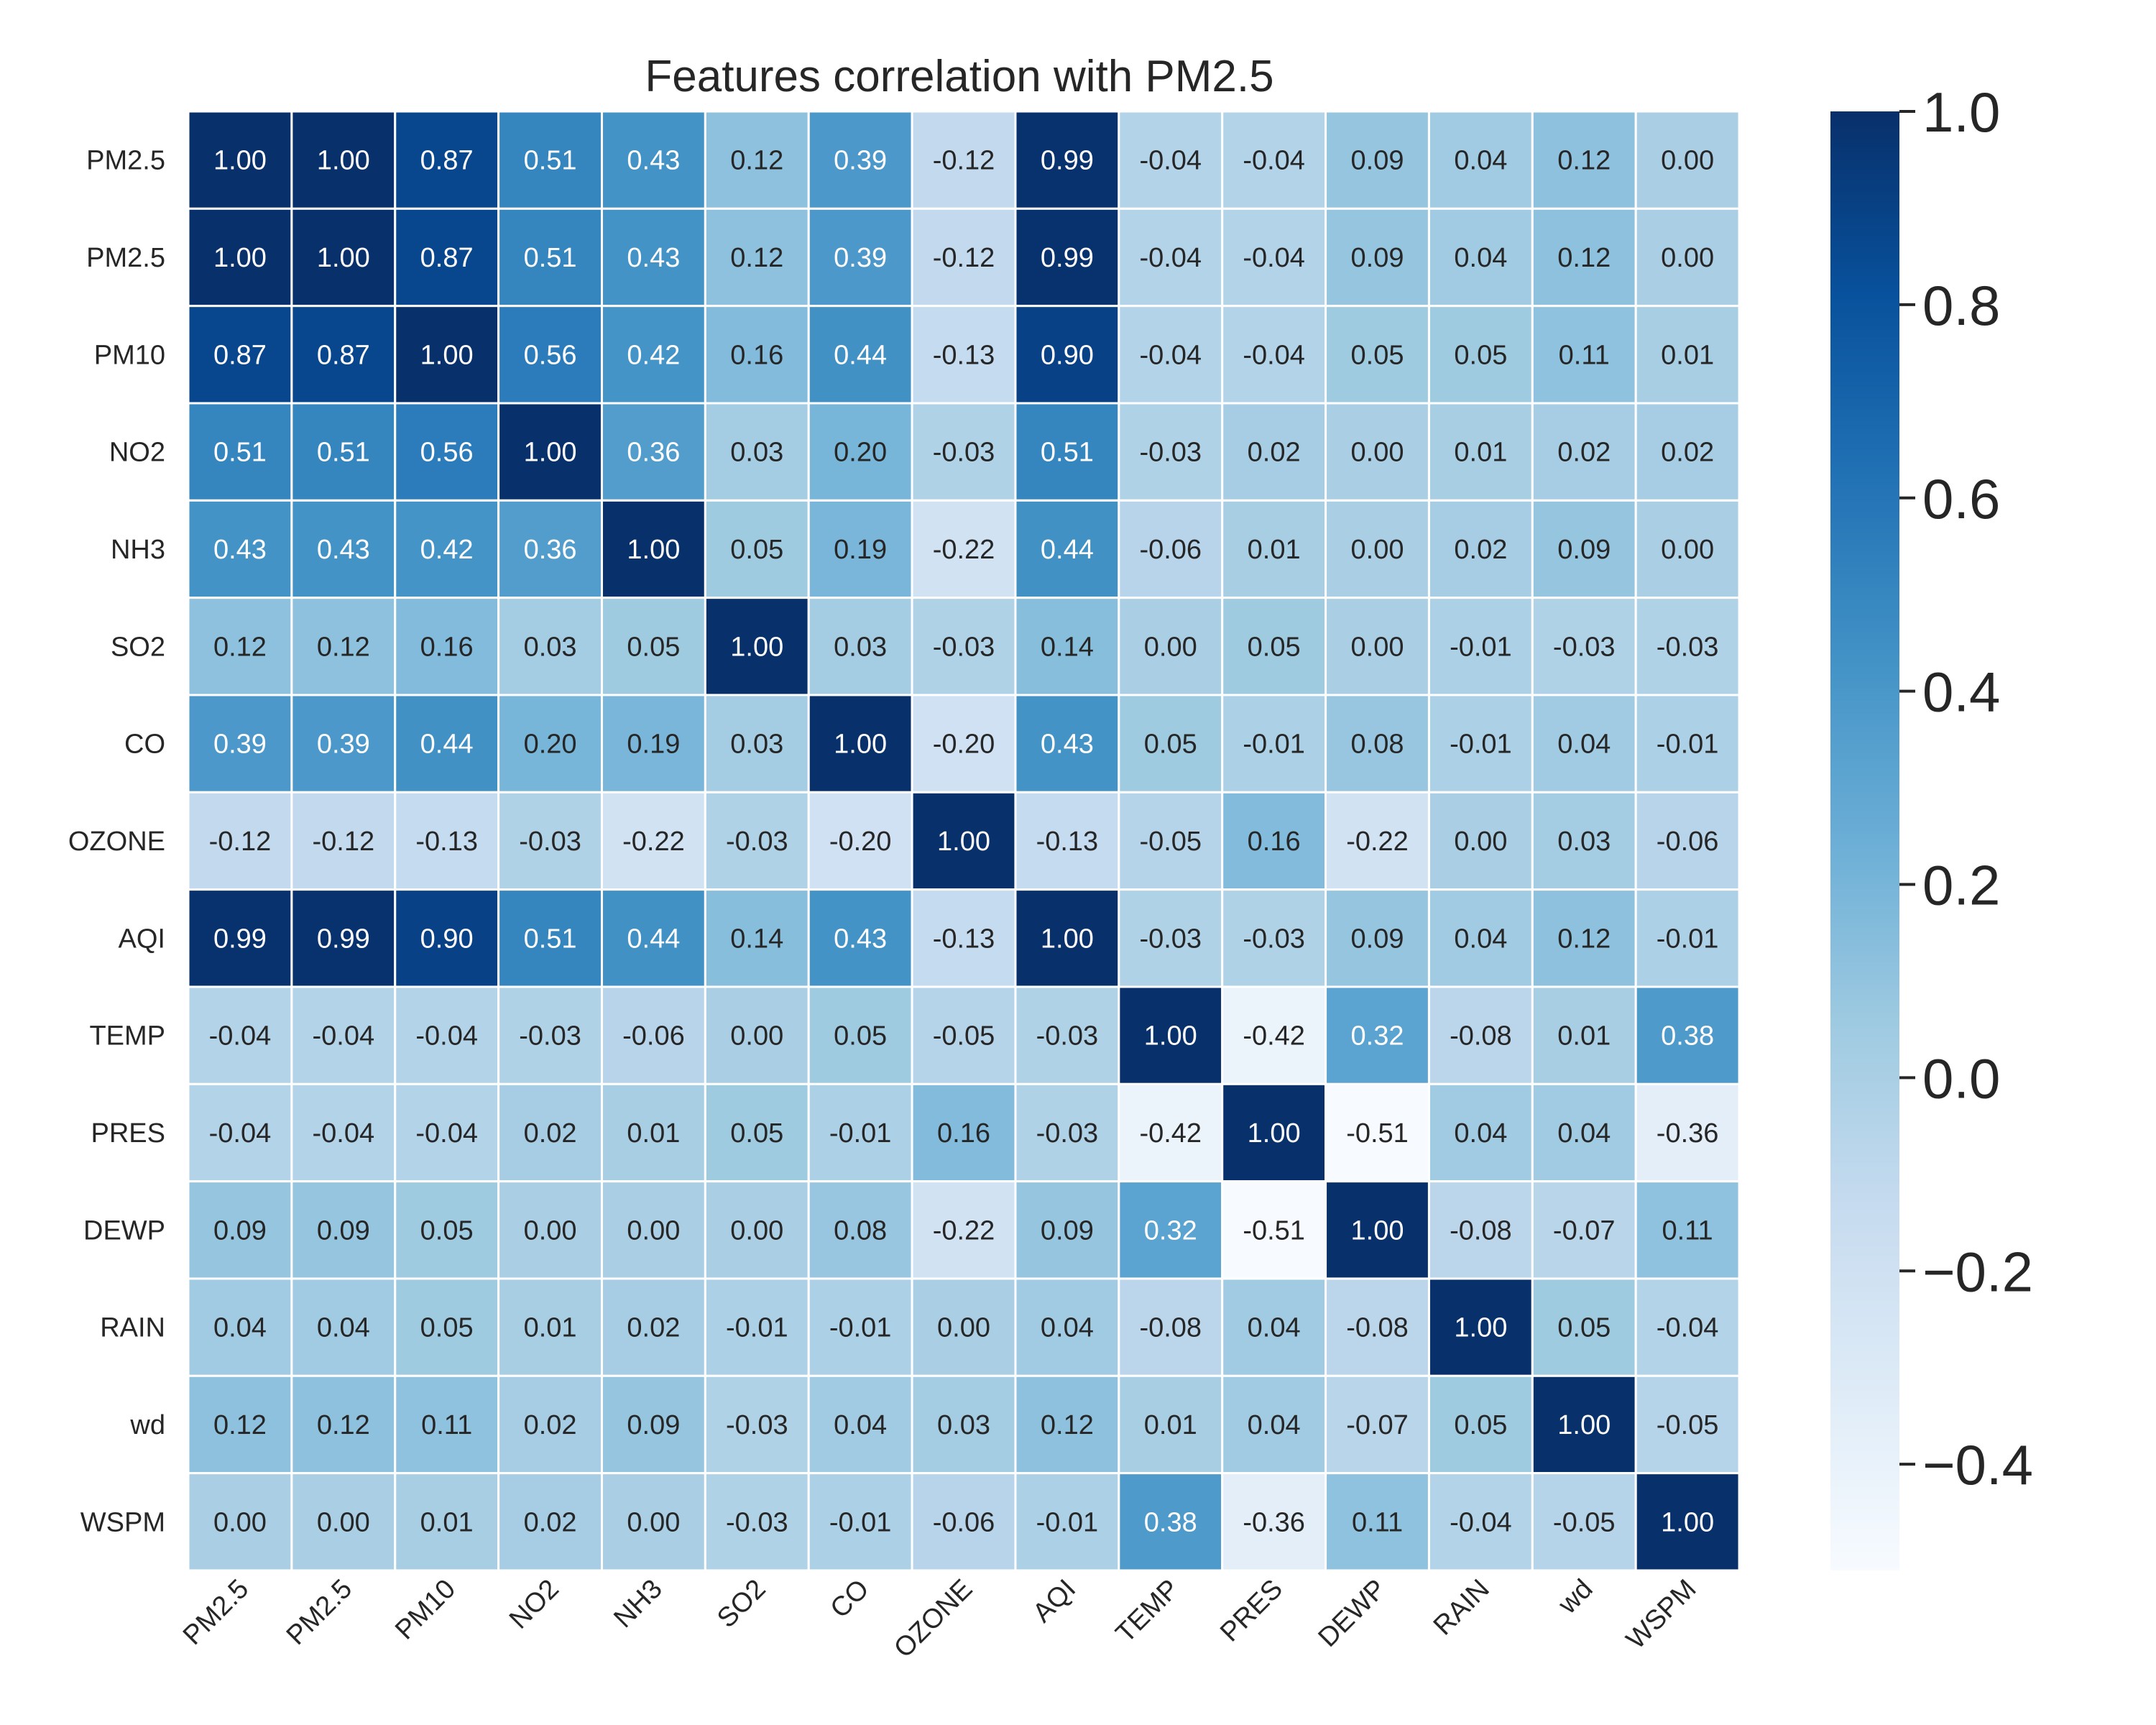  Describe the element at coordinates (116, 842) in the screenshot. I see `row-label: OZONE` at that location.